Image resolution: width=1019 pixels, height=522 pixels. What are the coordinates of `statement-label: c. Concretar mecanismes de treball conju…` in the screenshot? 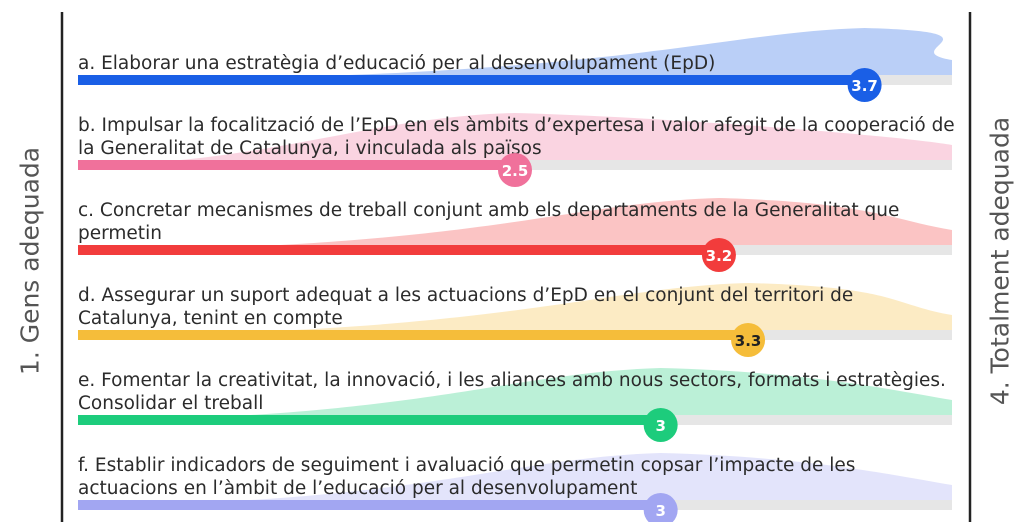 It's located at (489, 222).